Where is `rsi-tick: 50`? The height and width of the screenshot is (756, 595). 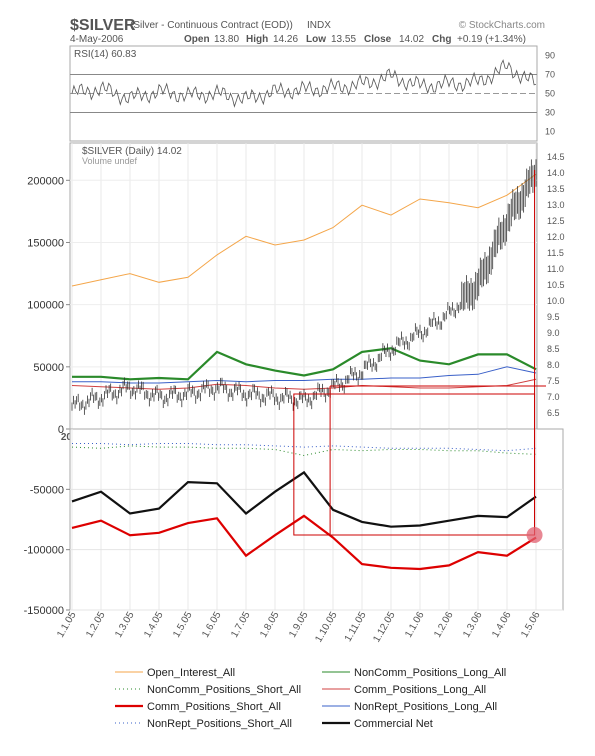
rsi-tick: 50 is located at coordinates (550, 94).